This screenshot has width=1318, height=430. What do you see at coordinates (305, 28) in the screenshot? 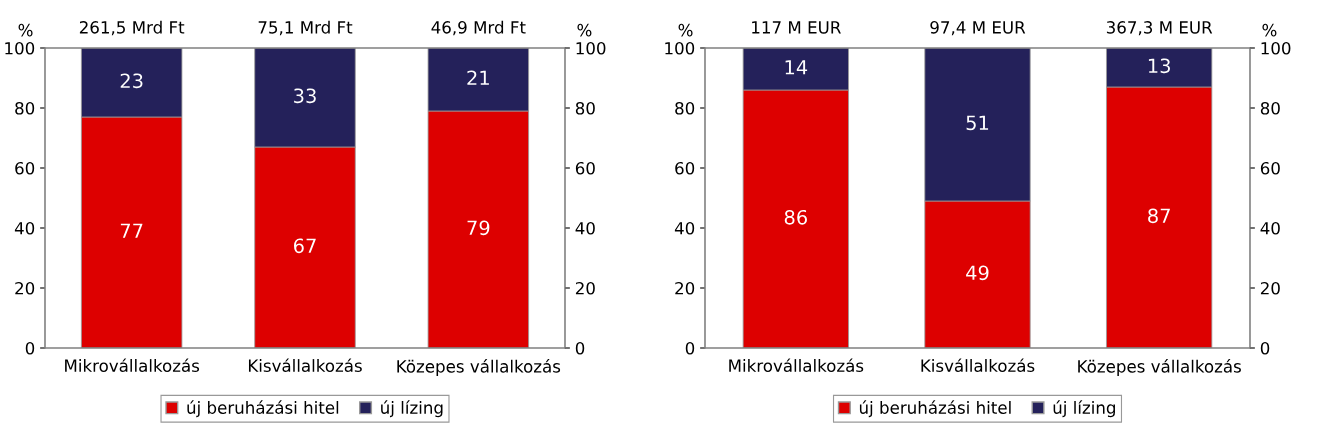
I see `annotation: 75,1 Mrd Ft` at bounding box center [305, 28].